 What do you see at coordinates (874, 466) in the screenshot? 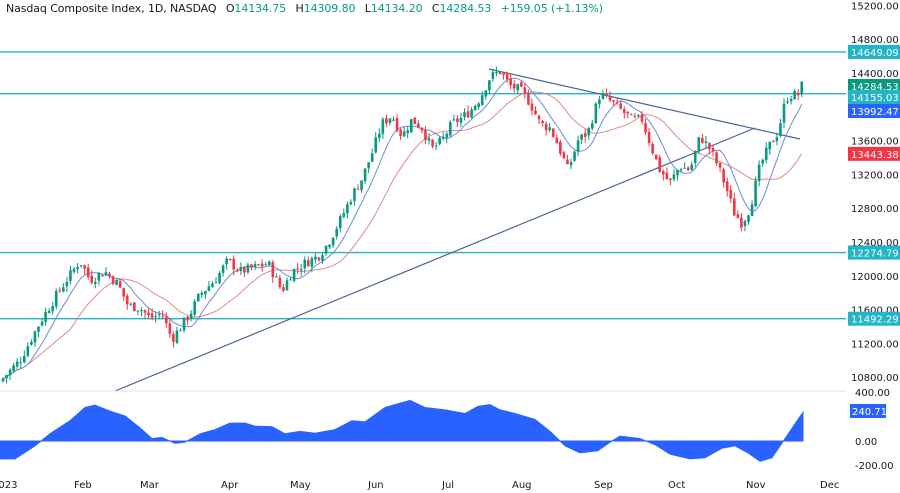
I see `oscillator-tick-label: -200.00` at bounding box center [874, 466].